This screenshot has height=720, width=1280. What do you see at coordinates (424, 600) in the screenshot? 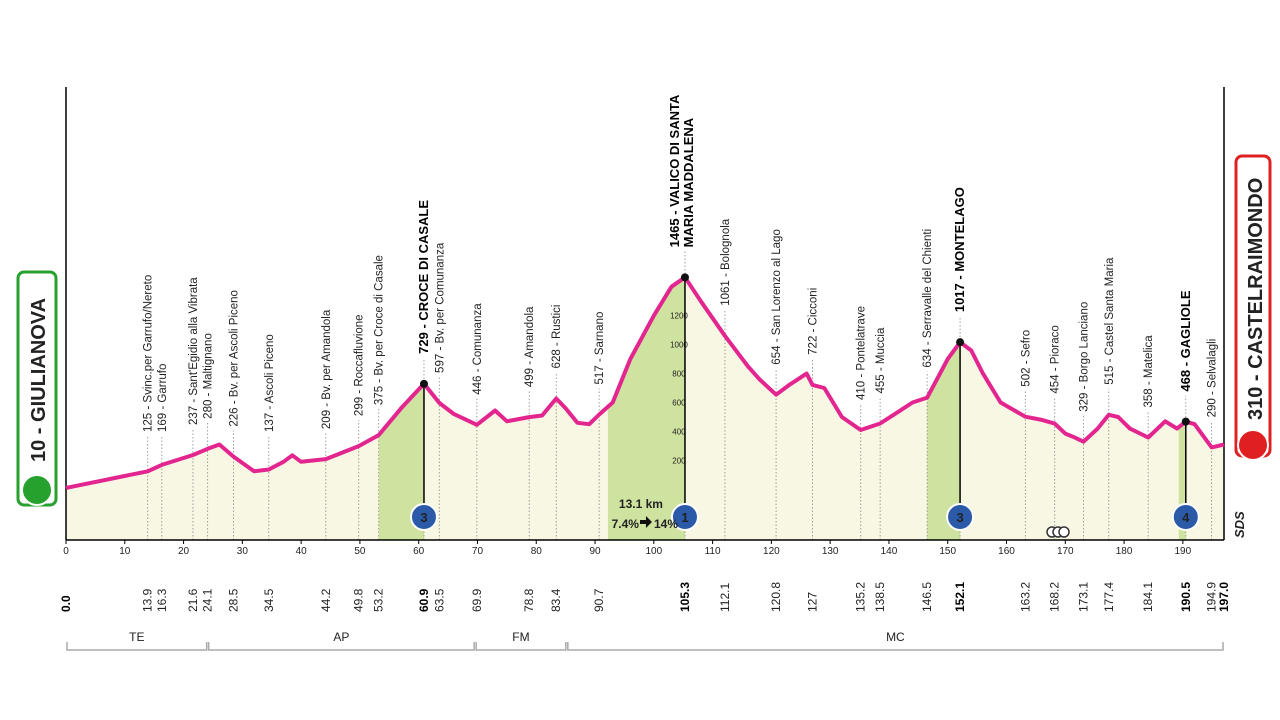
I see `km-label: 60.9` at bounding box center [424, 600].